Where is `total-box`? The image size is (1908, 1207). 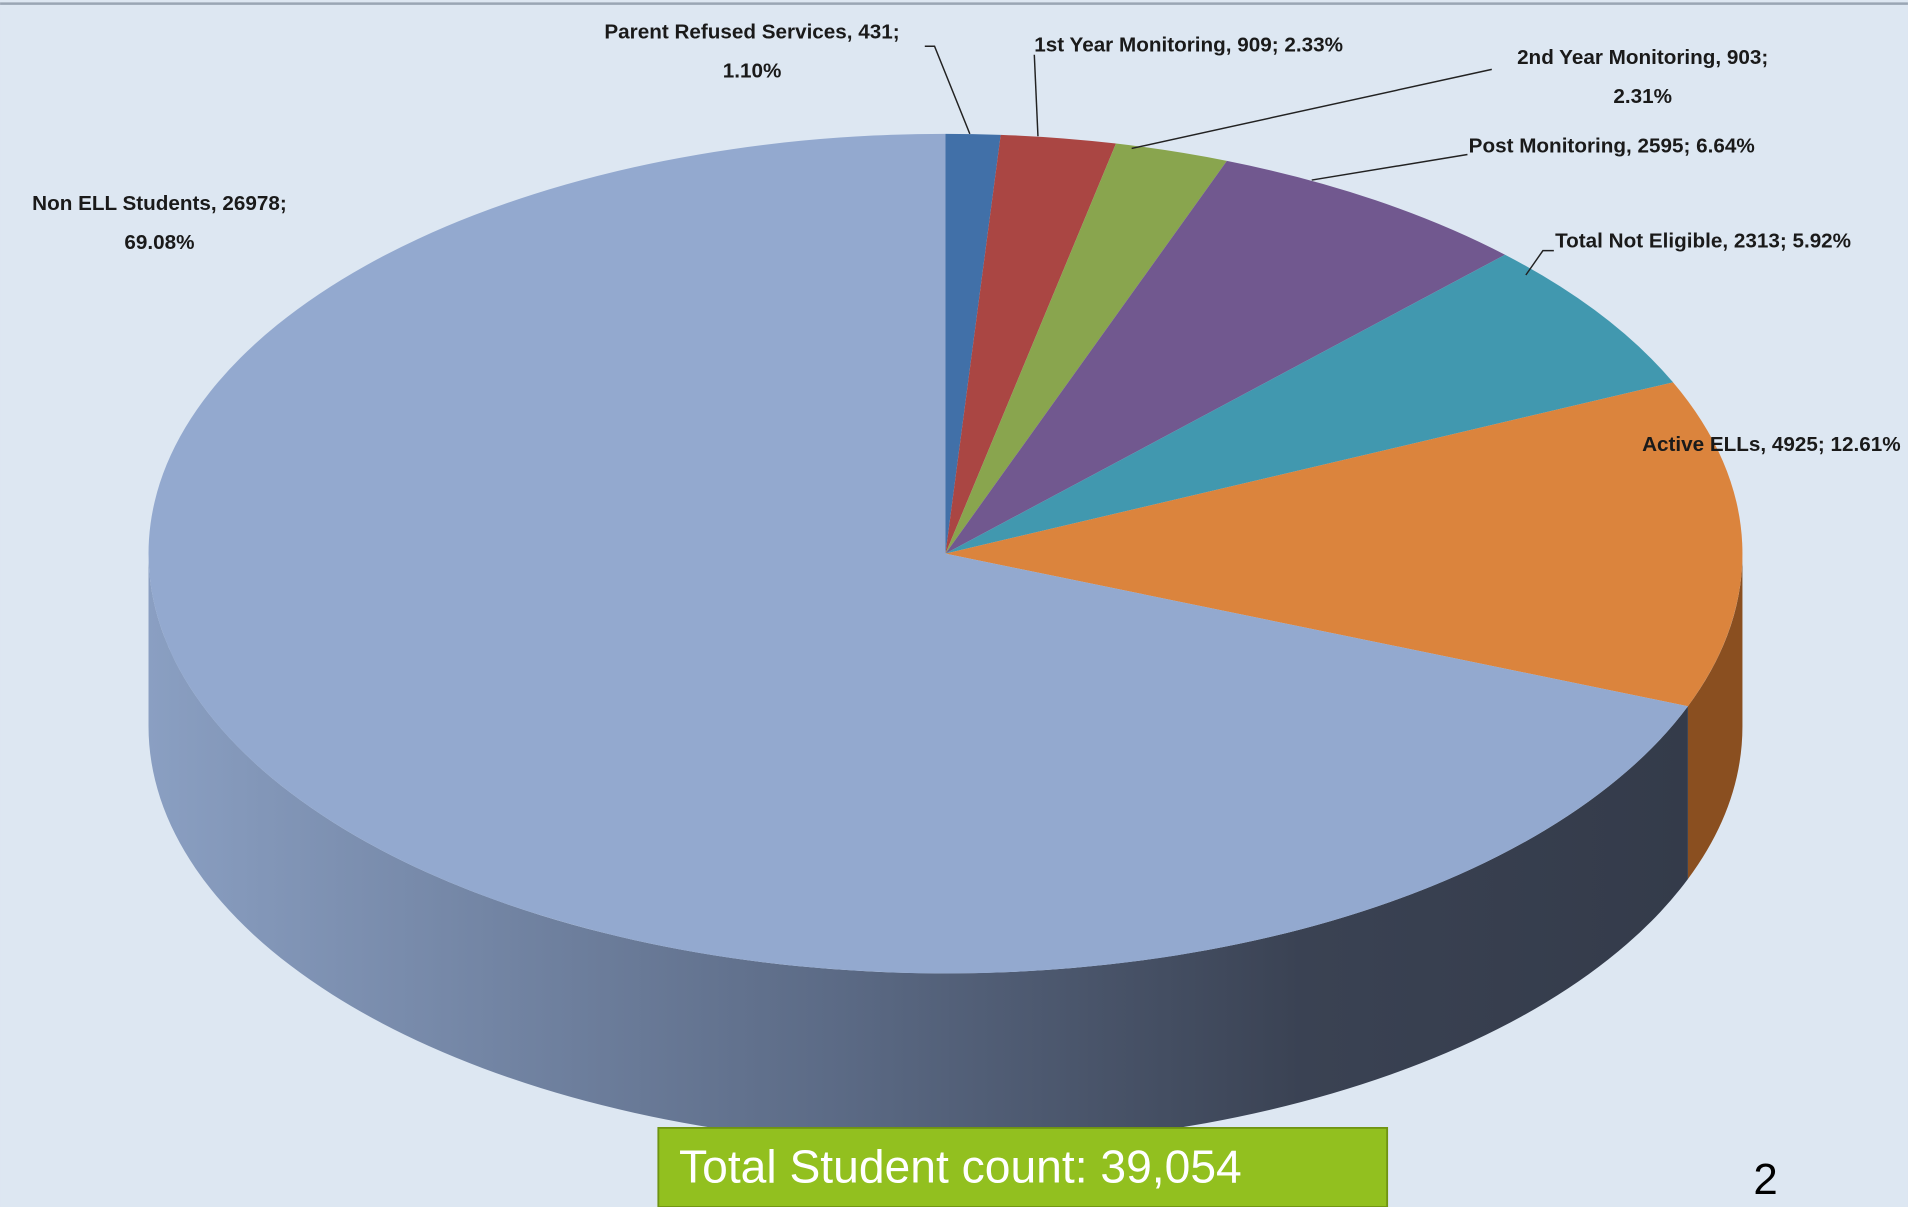
total-box is located at coordinates (1023, 1166).